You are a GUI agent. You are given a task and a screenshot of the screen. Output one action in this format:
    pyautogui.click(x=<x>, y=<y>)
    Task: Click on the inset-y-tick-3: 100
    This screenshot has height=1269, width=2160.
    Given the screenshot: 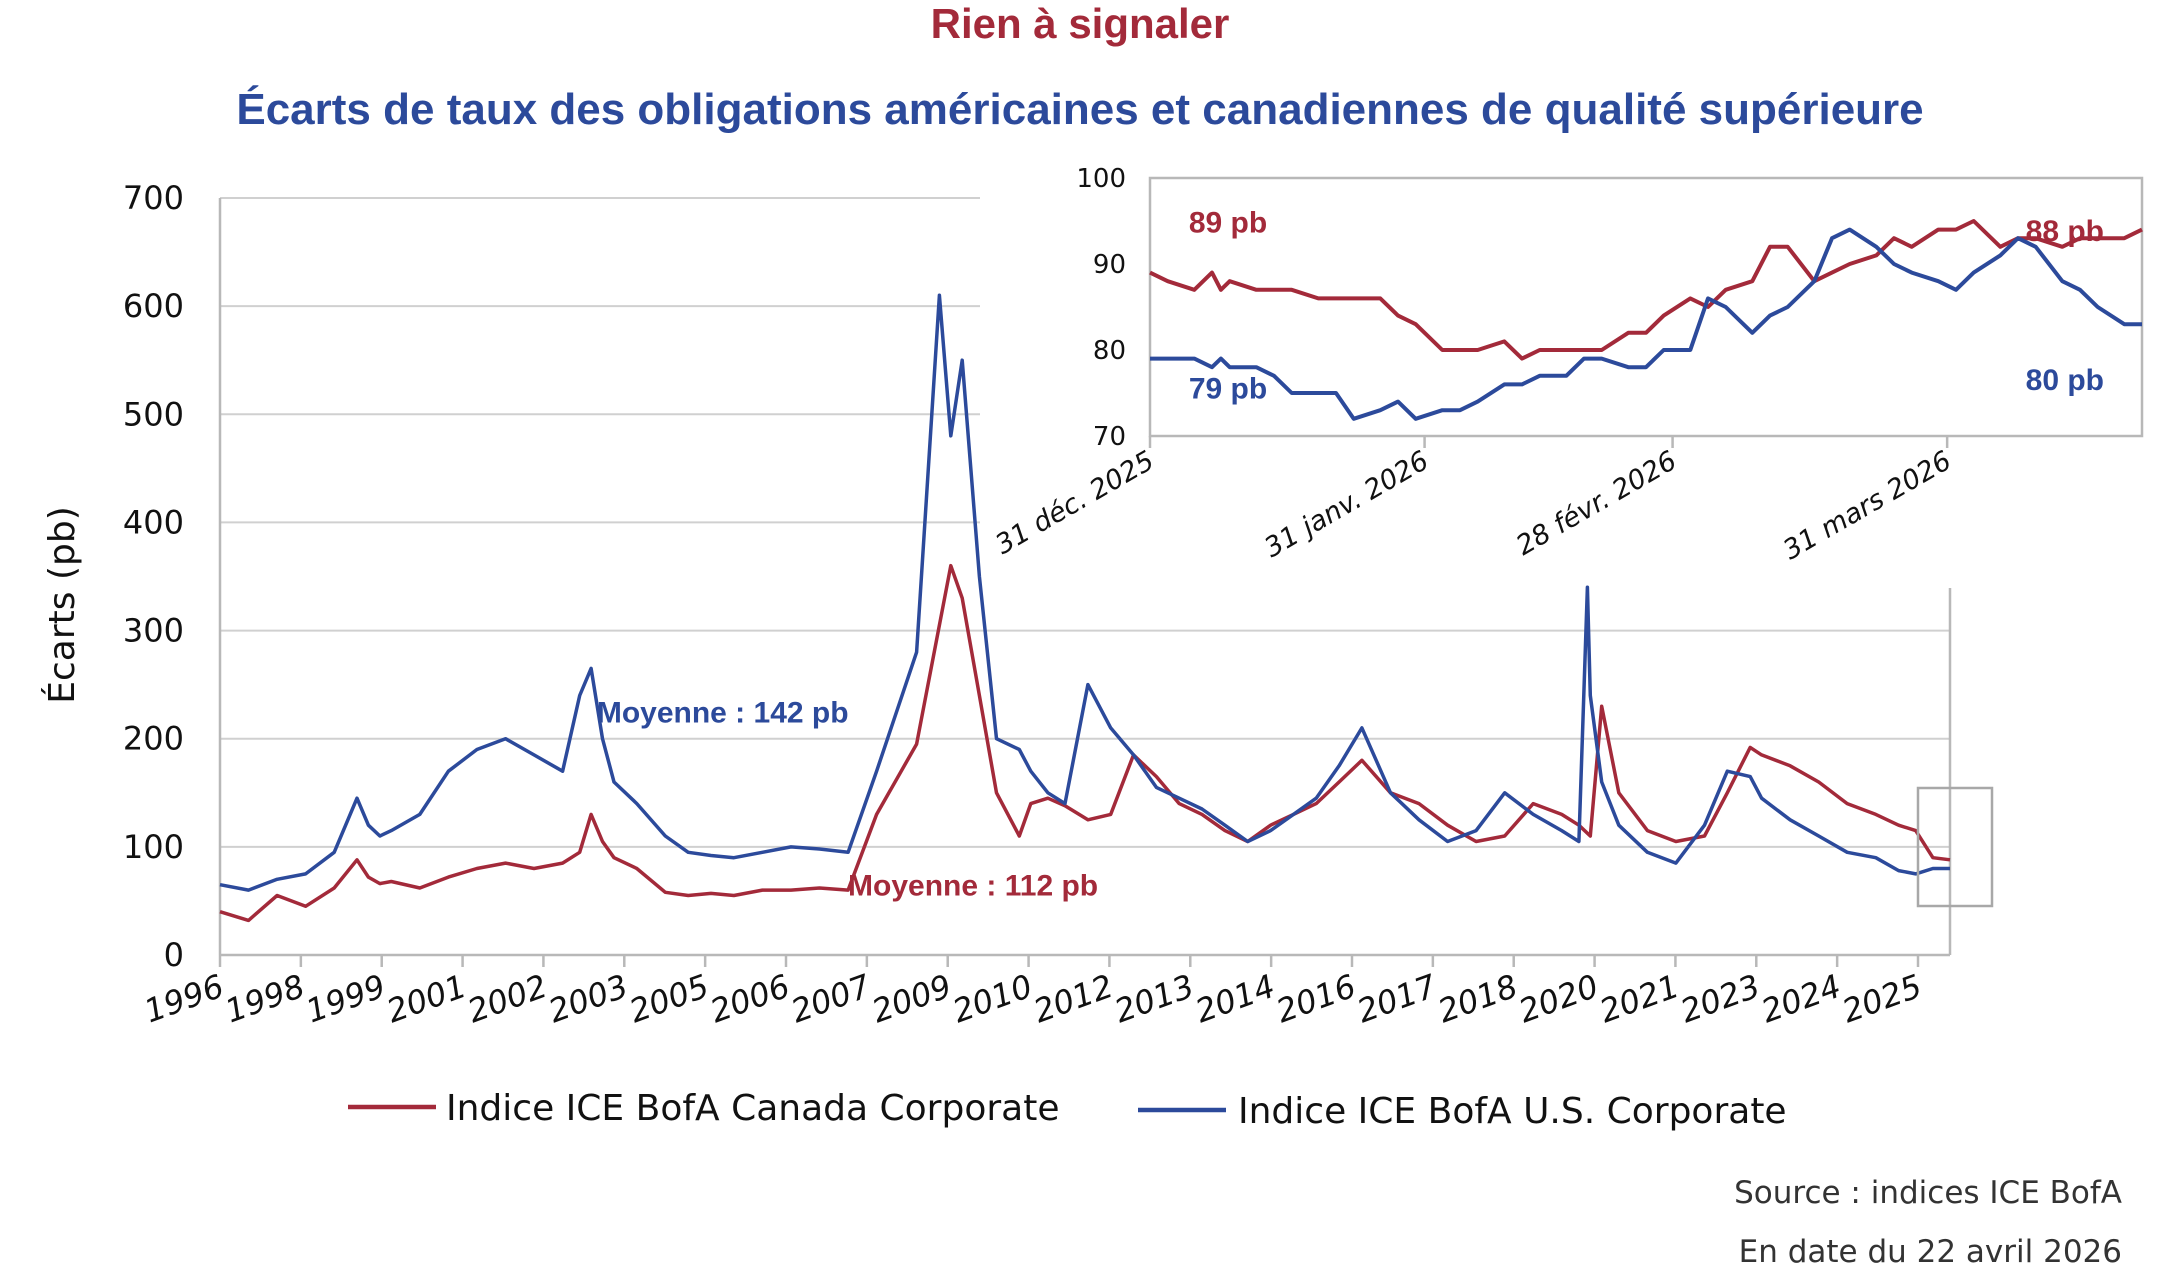 What is the action you would take?
    pyautogui.click(x=1101, y=179)
    